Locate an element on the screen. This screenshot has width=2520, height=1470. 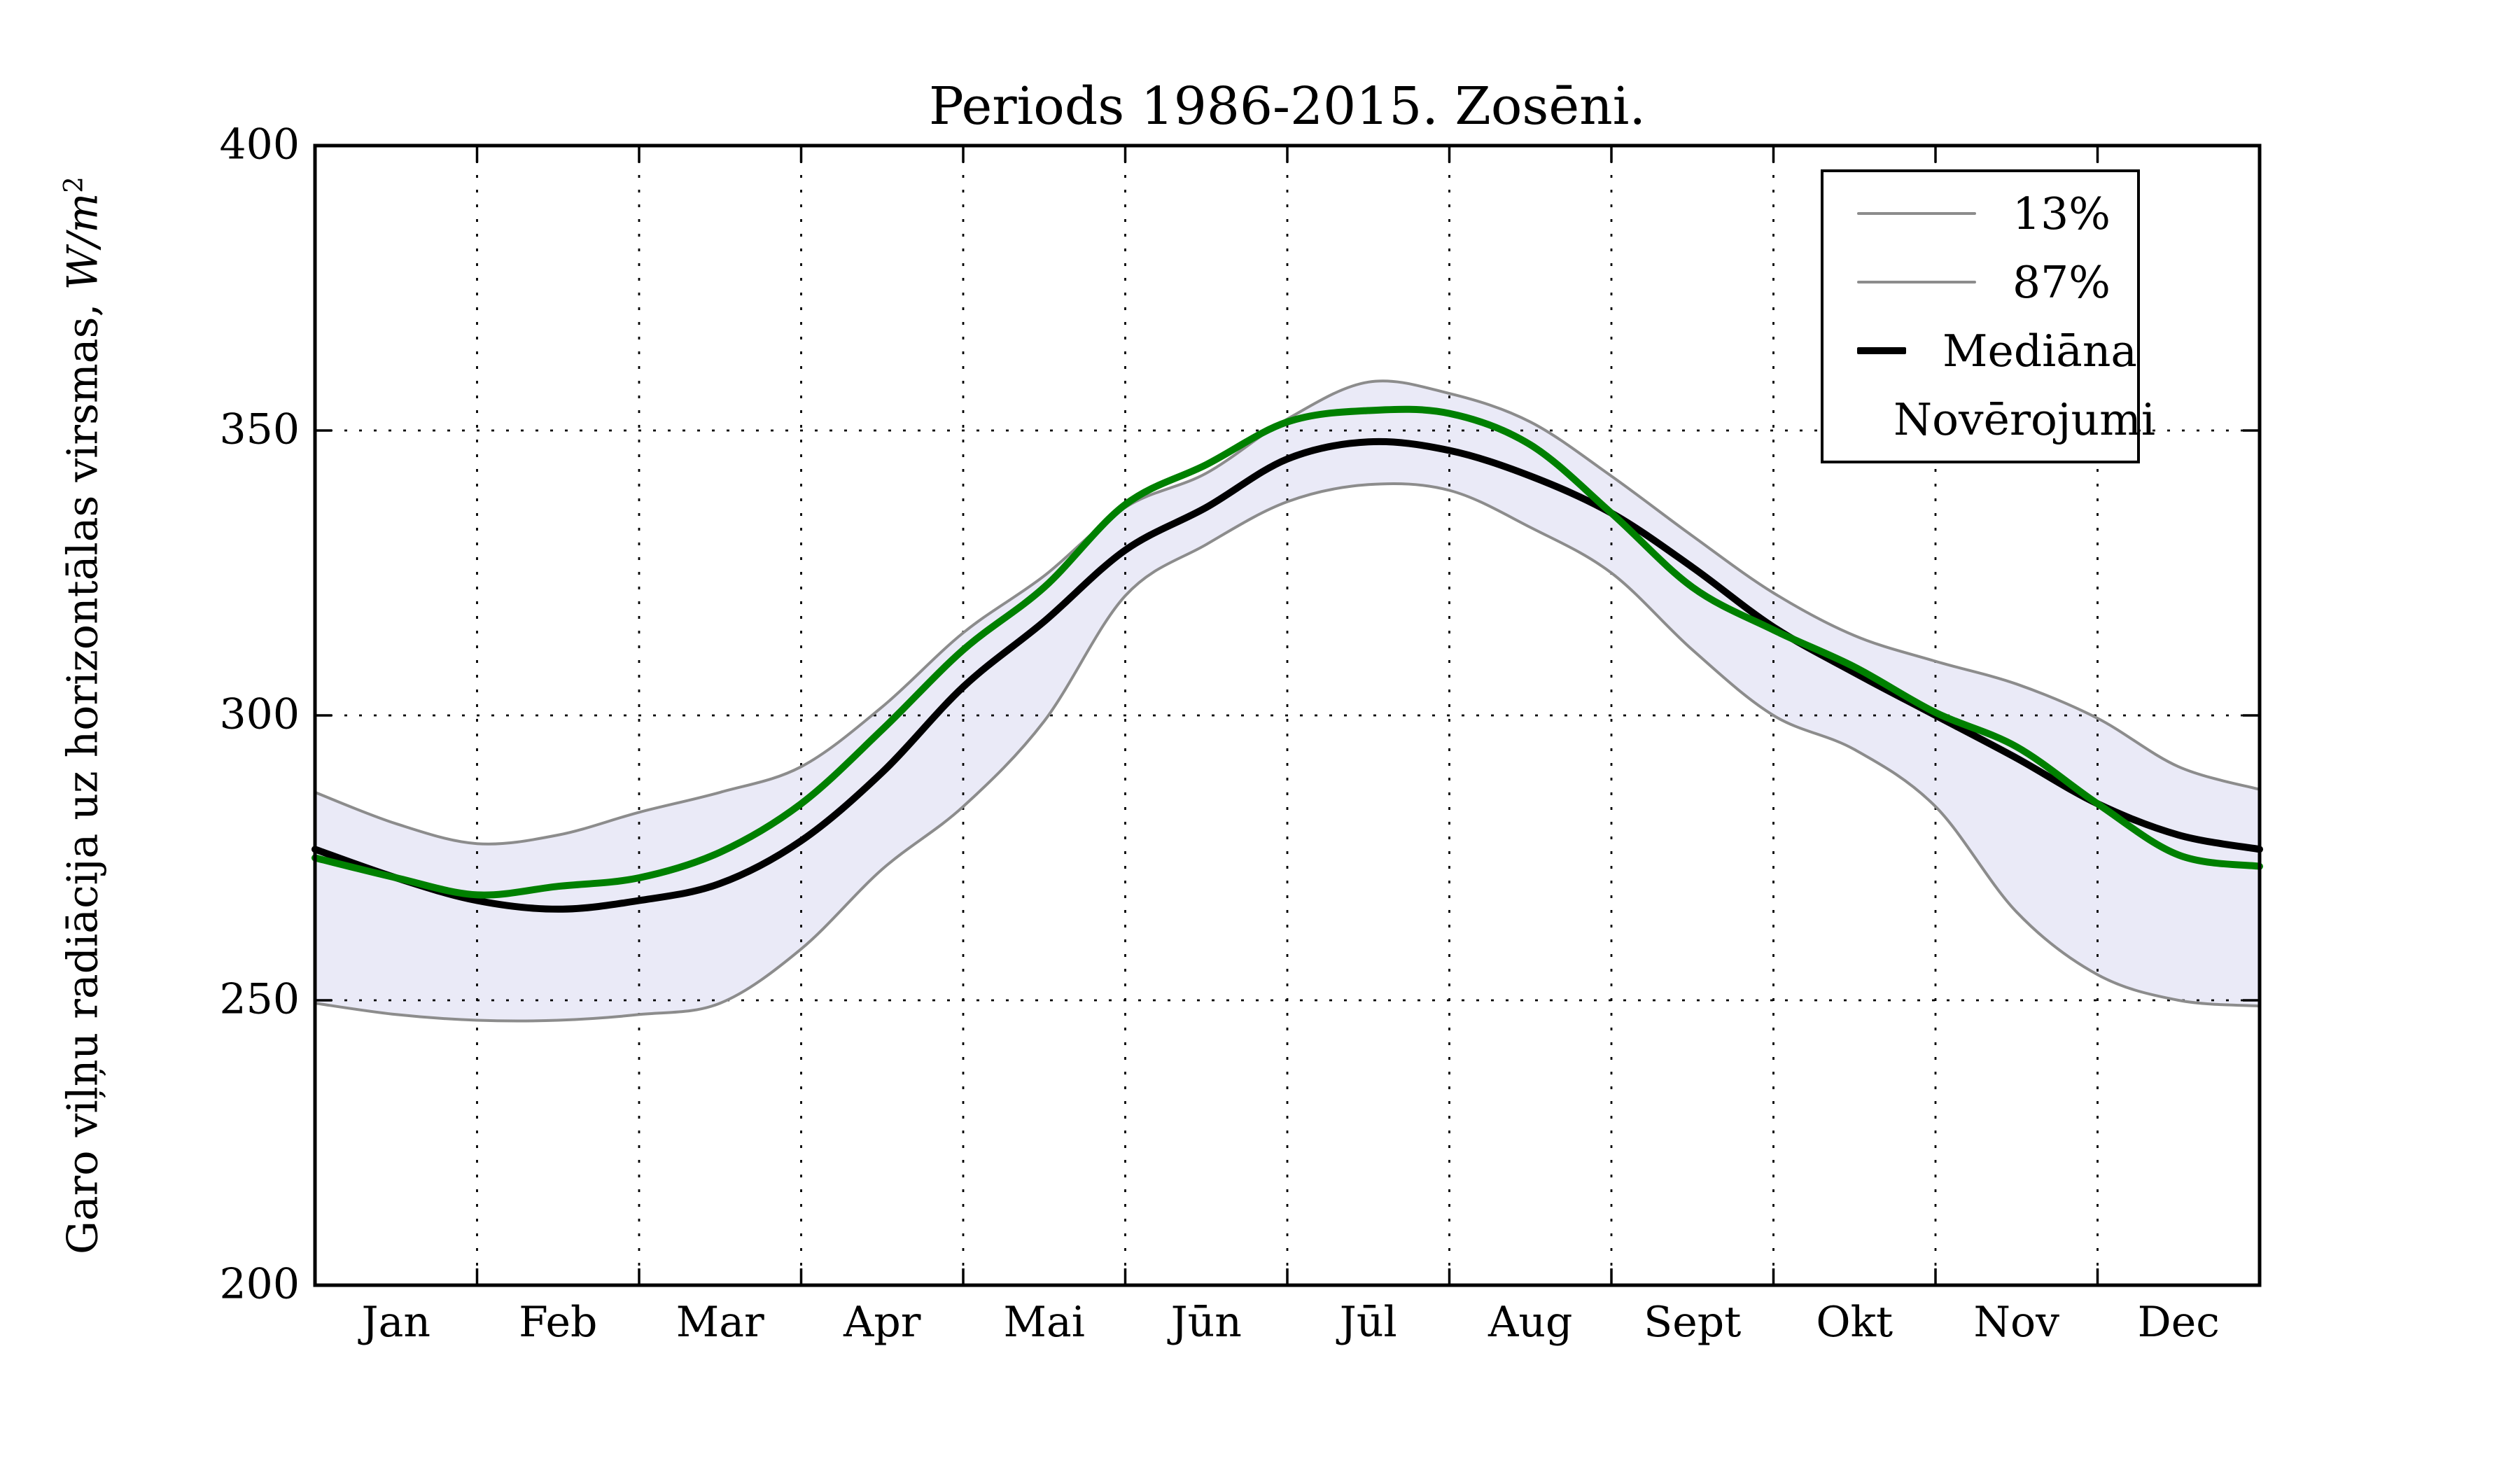
x-tick-label-jūl: Jūl is located at coordinates (1368, 1322).